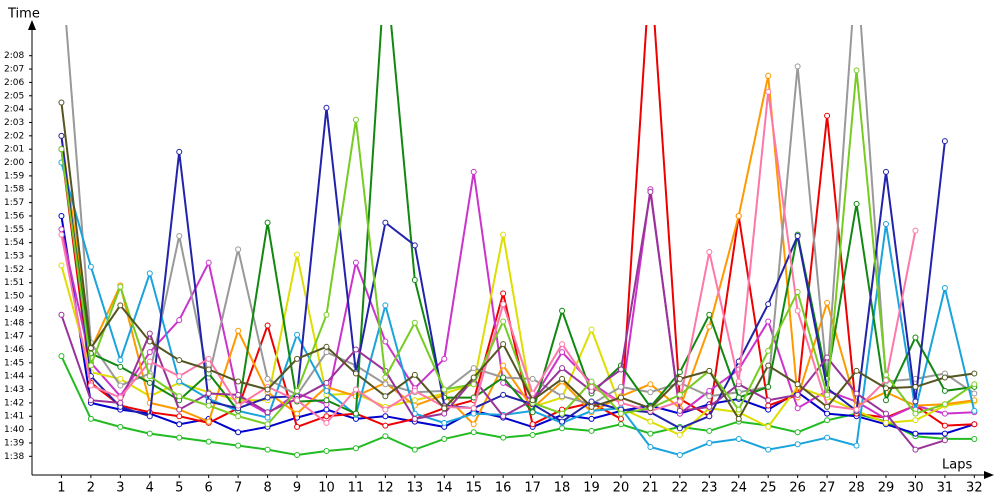  What do you see at coordinates (680, 488) in the screenshot?
I see `x-tick-label: 22` at bounding box center [680, 488].